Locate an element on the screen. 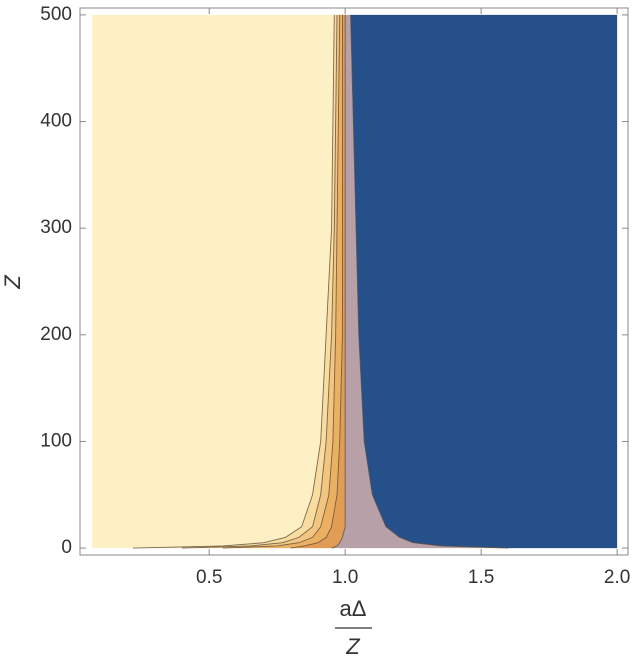 The height and width of the screenshot is (663, 644). y-tick-label: 300 is located at coordinates (56, 227).